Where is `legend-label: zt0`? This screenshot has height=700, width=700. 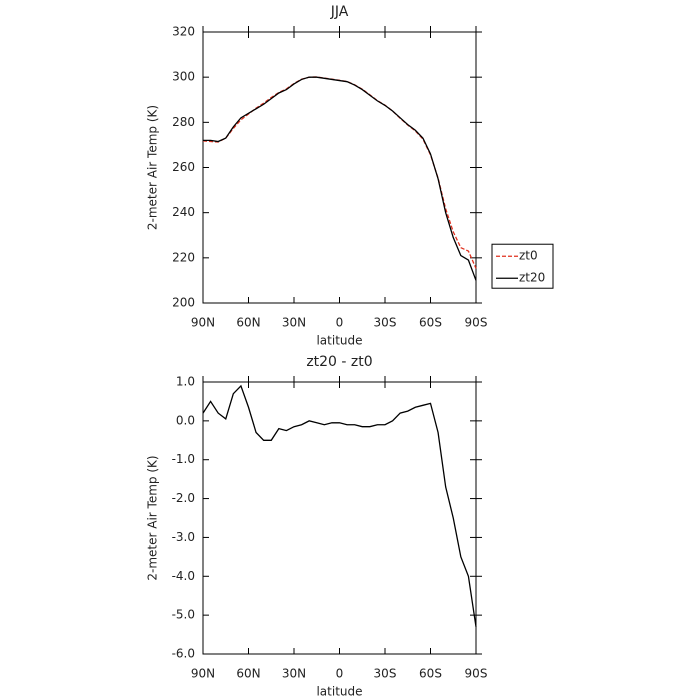
legend-label: zt0 is located at coordinates (528, 256).